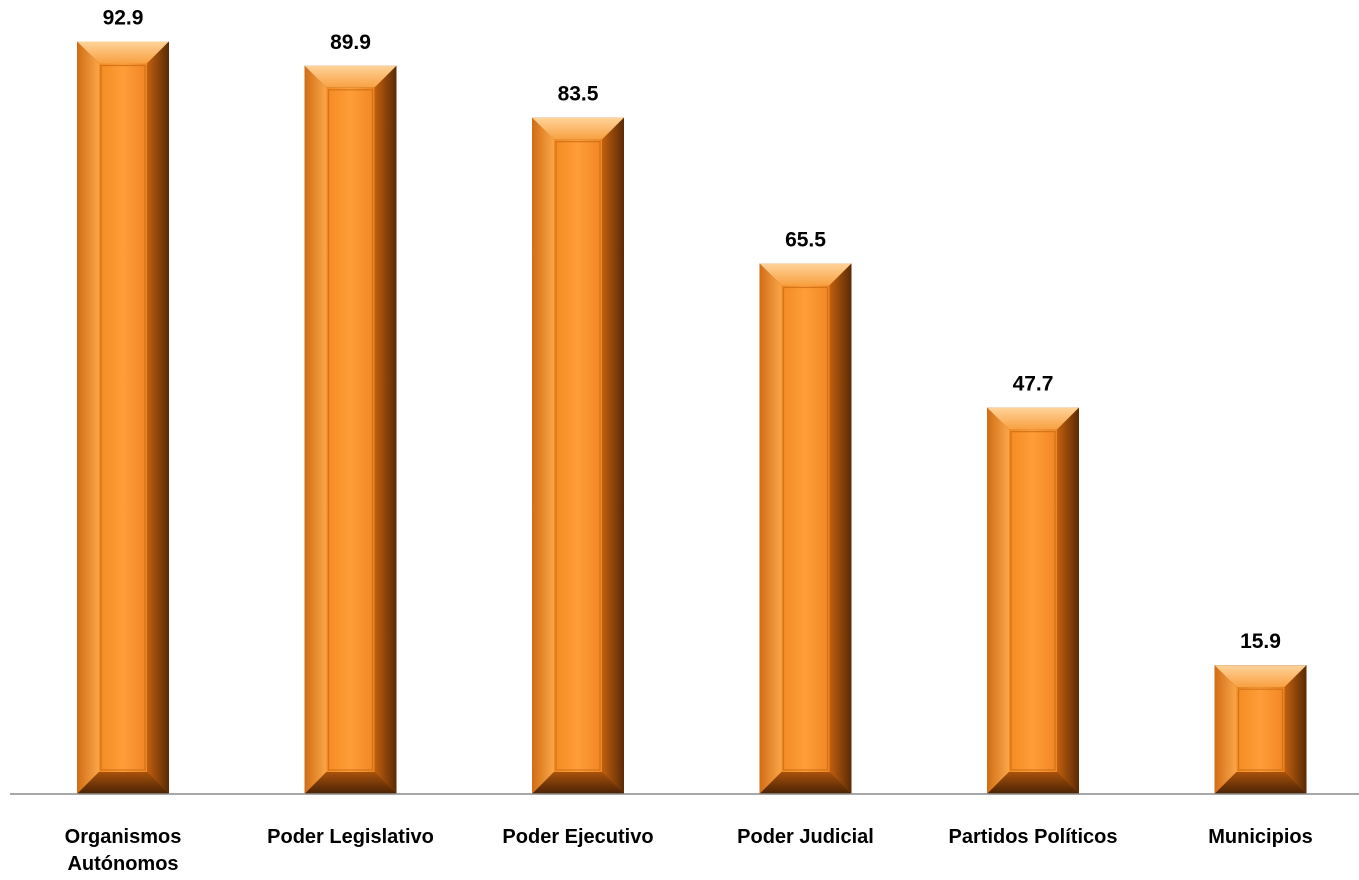 Image resolution: width=1359 pixels, height=880 pixels. What do you see at coordinates (350, 42) in the screenshot?
I see `data-label: 89.9` at bounding box center [350, 42].